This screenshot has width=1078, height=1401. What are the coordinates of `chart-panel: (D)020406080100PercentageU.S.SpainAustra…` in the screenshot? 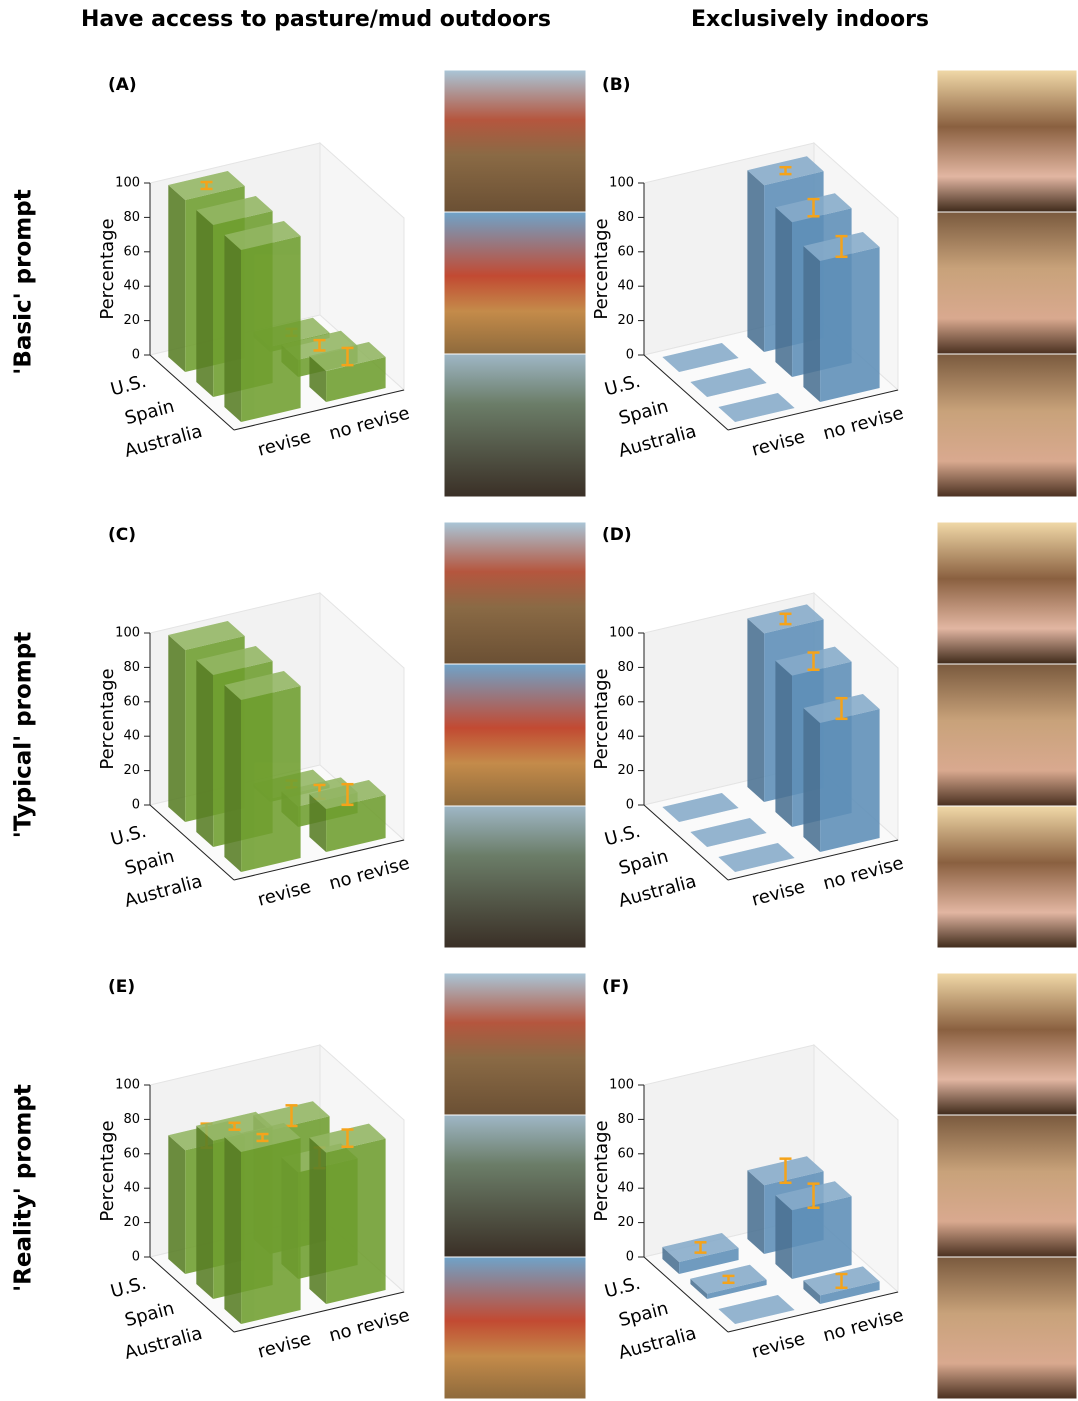 It's located at (748, 718).